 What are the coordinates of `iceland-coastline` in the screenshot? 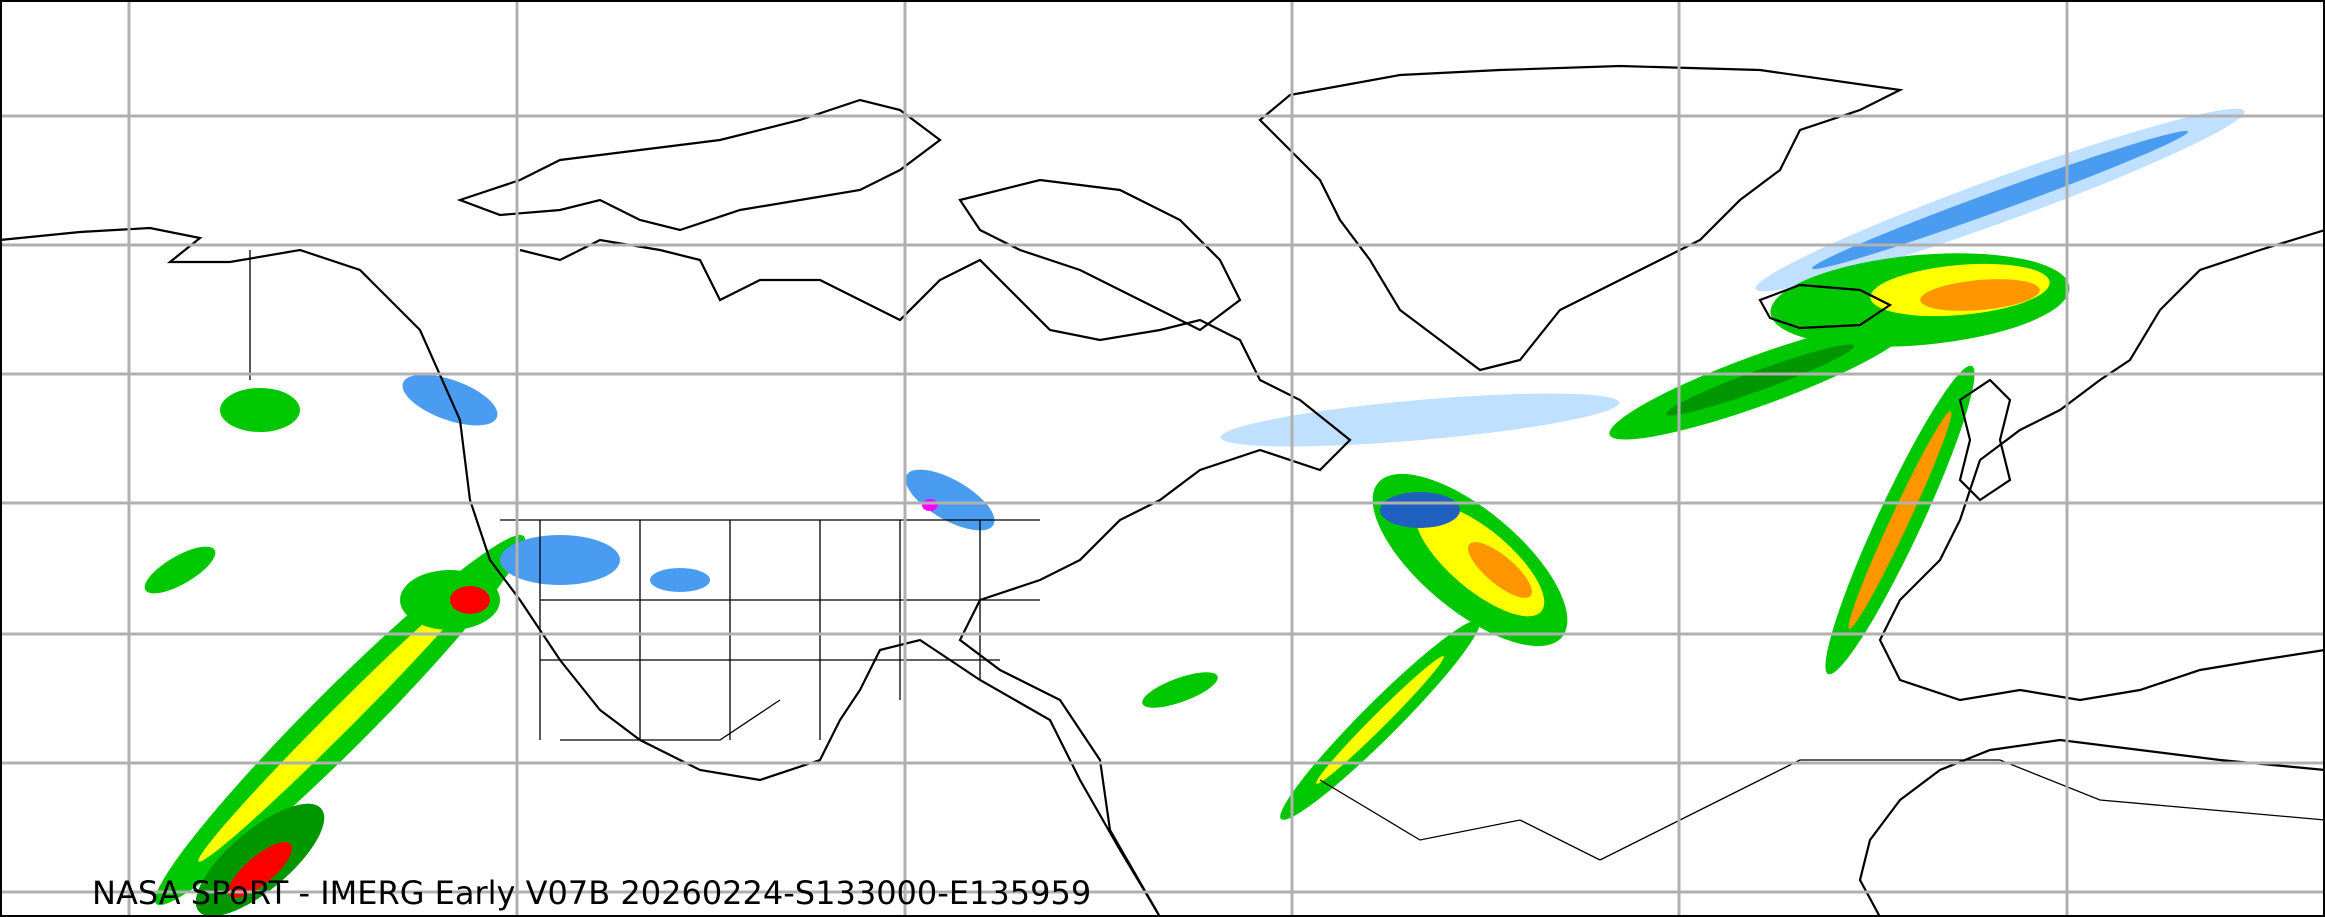 It's located at (1825, 306).